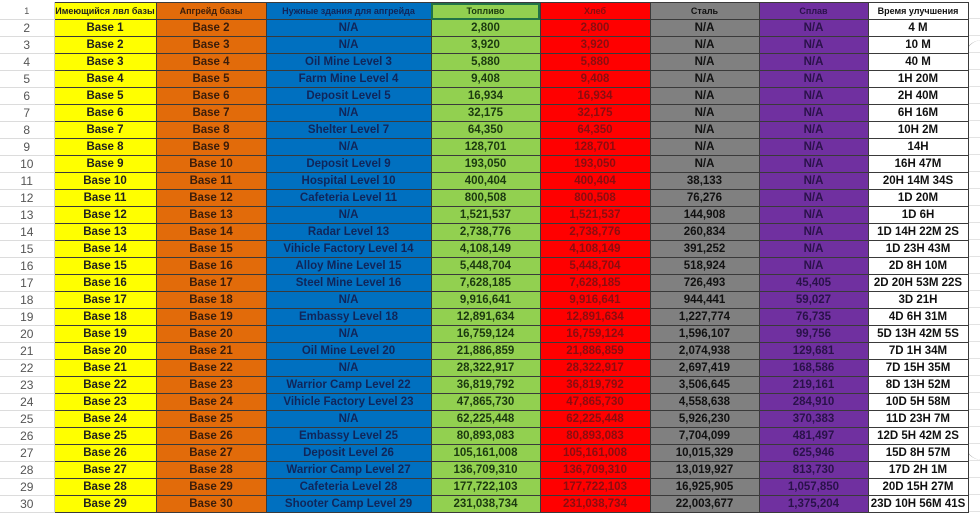 This screenshot has height=514, width=980. I want to click on cell-current-level: Base 14, so click(105, 249).